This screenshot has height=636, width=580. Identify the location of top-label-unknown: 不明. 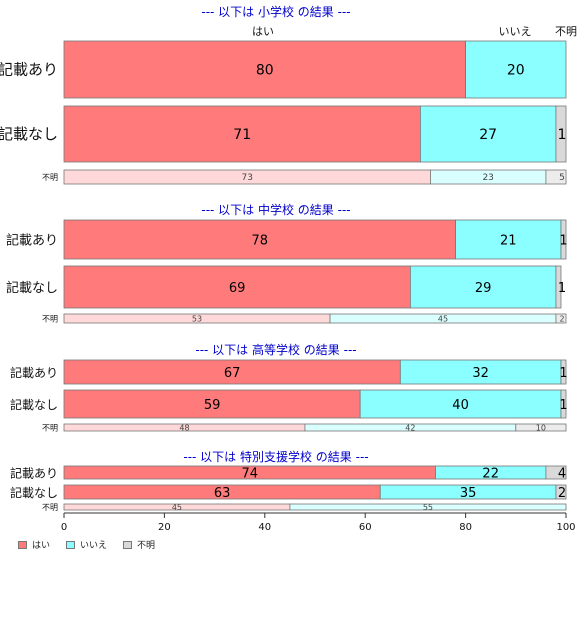
(566, 31).